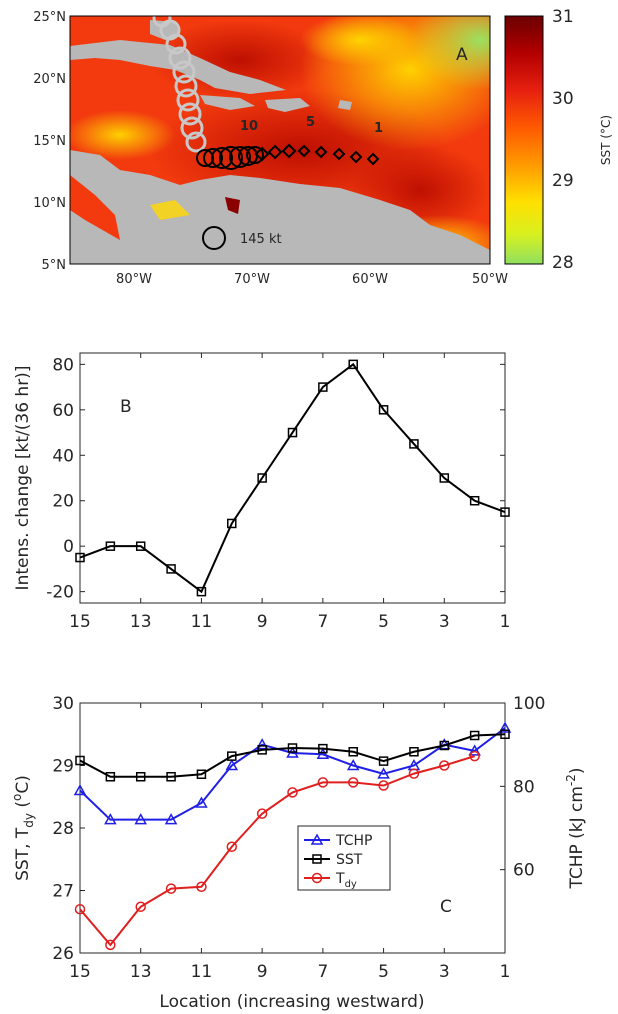  What do you see at coordinates (49, 17) in the screenshot?
I see `lat-tick: 25°N` at bounding box center [49, 17].